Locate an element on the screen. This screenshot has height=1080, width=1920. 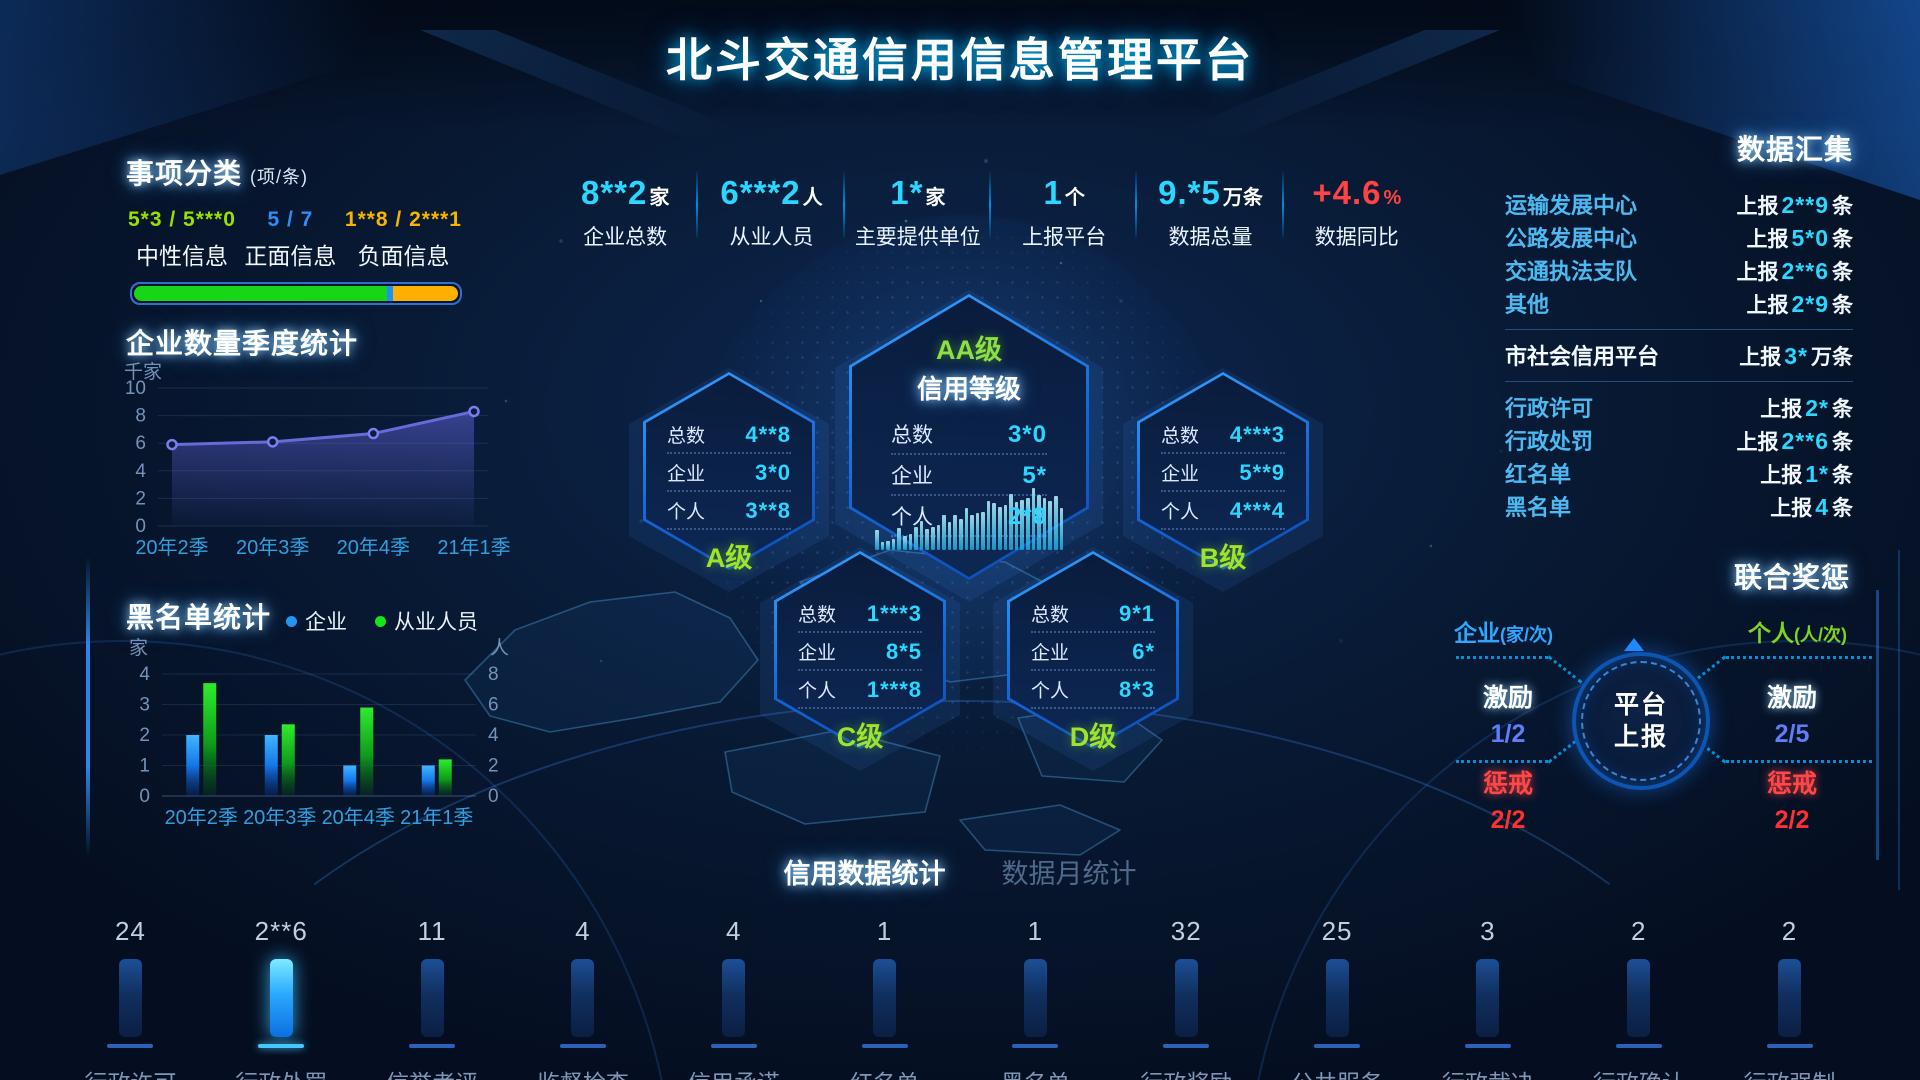
svg-text: 2 is located at coordinates (144, 735).